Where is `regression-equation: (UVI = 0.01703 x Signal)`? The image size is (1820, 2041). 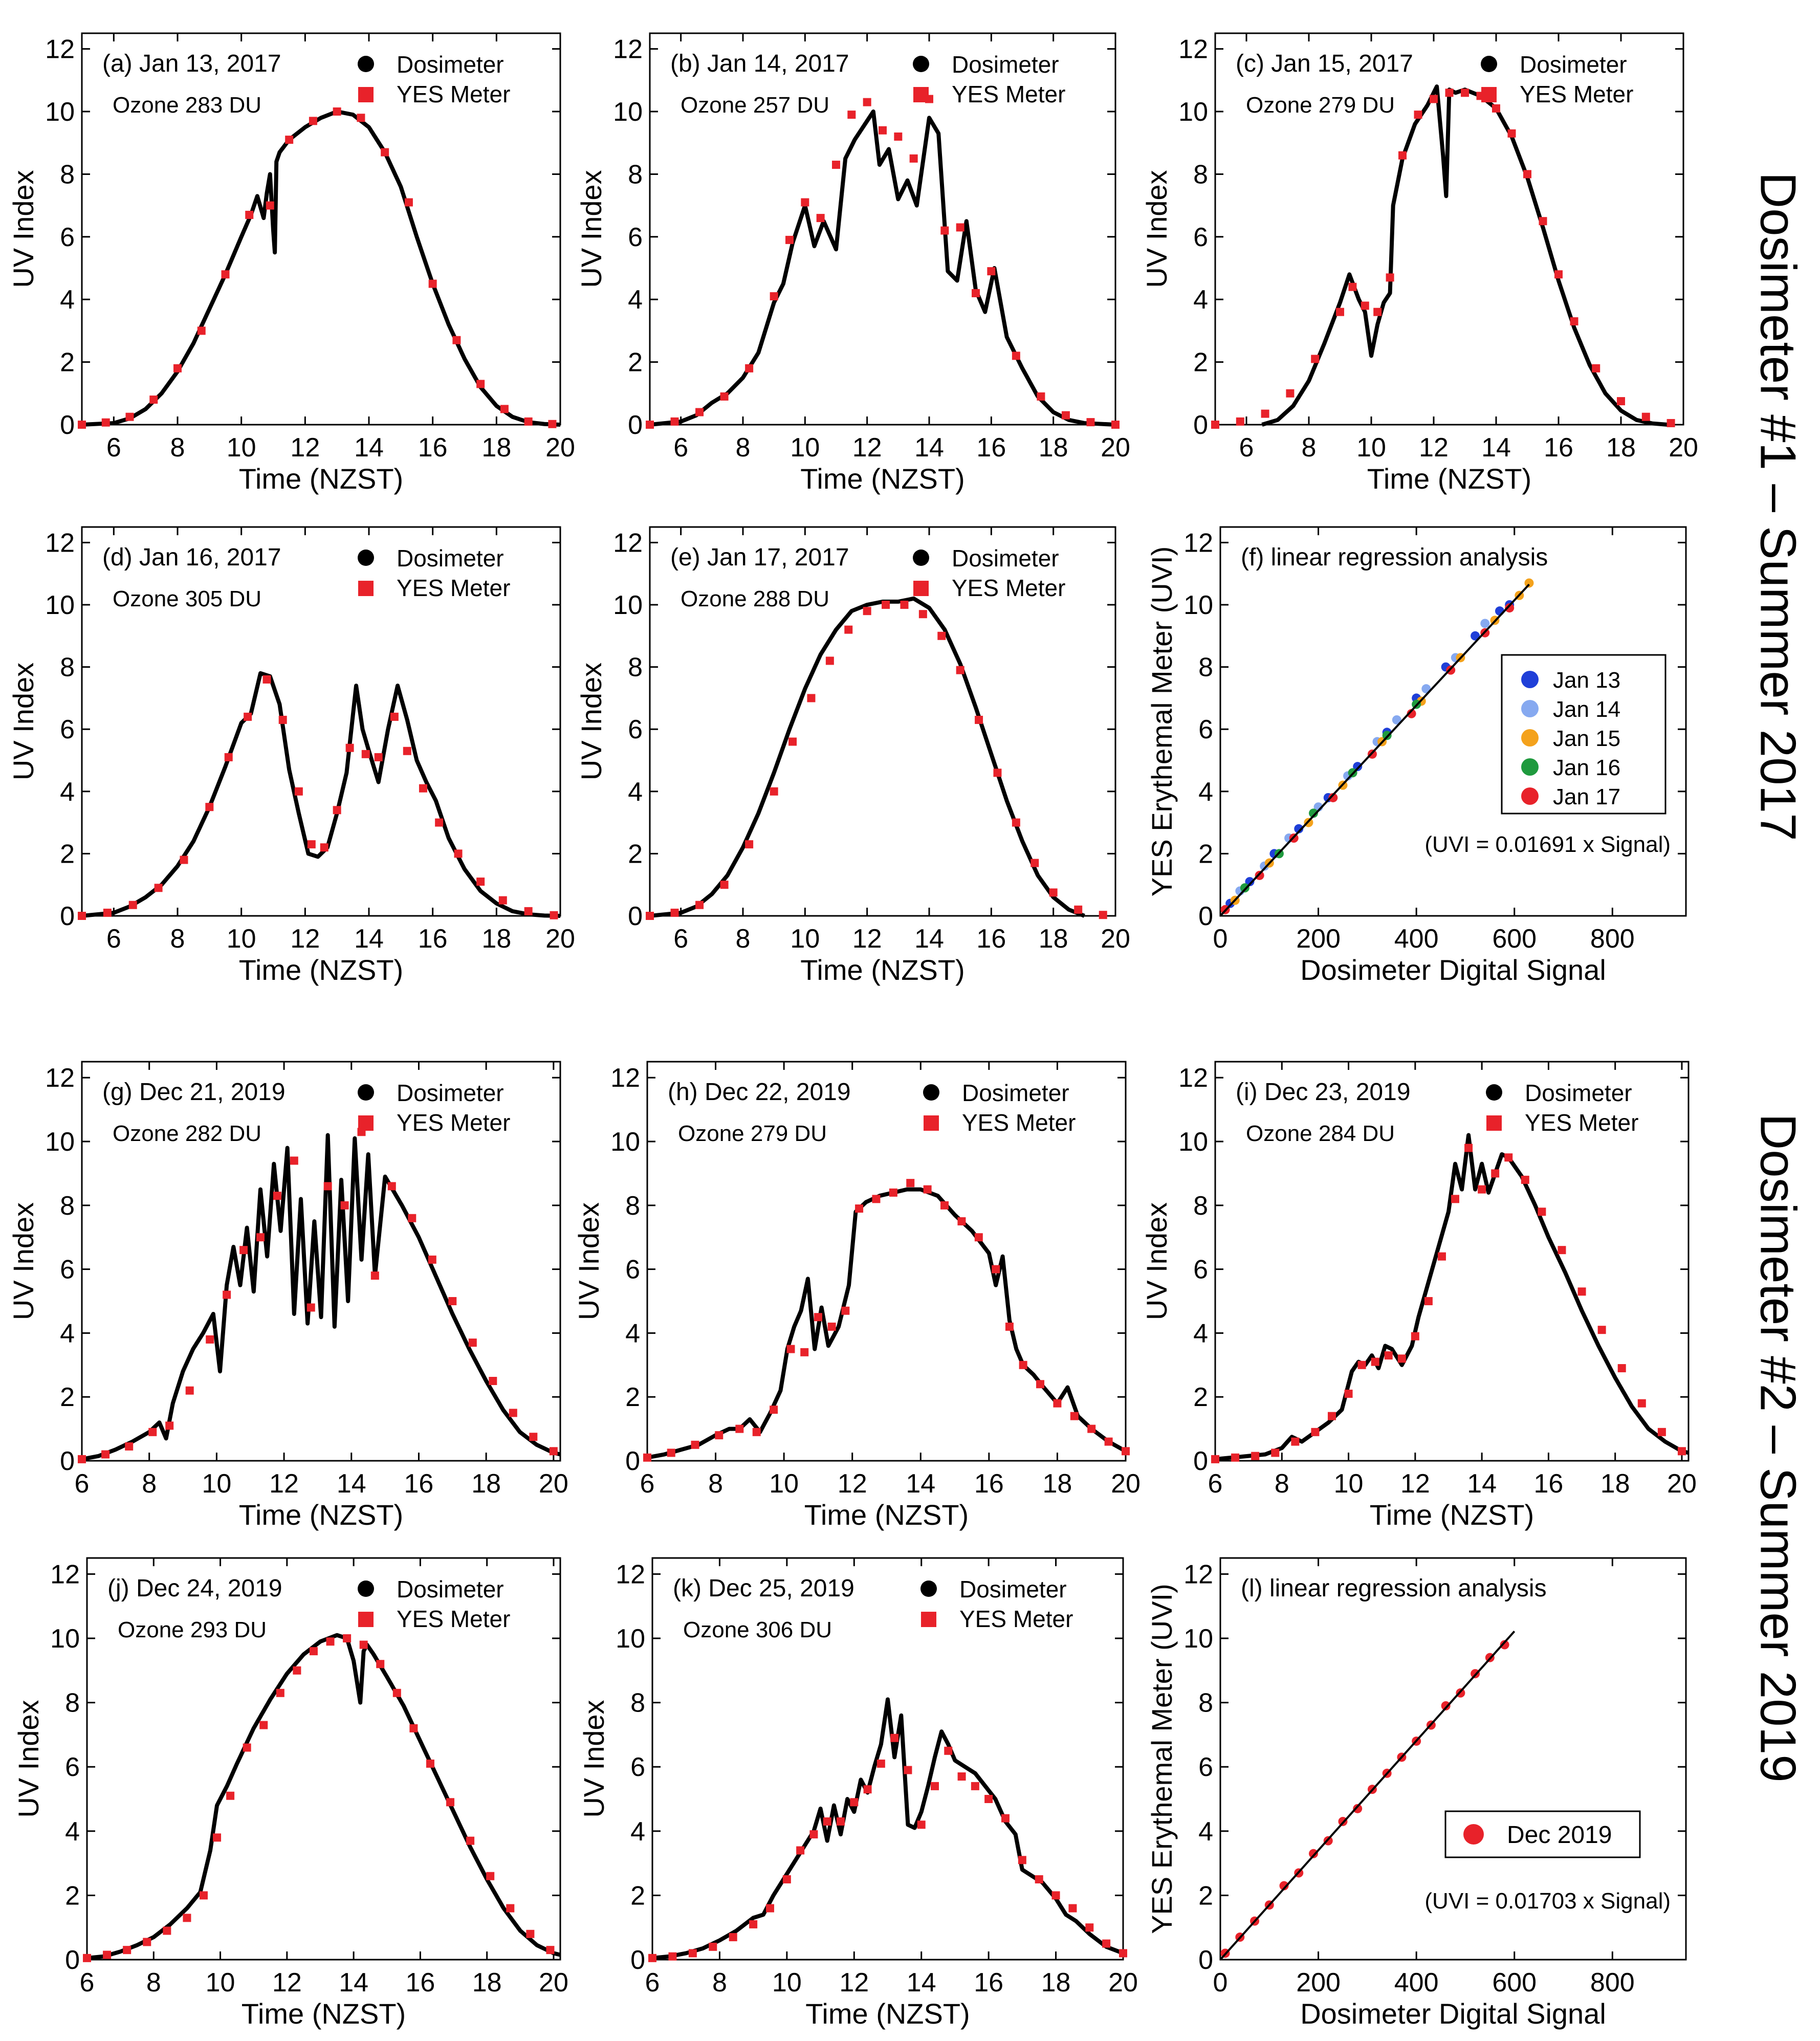 regression-equation: (UVI = 0.01703 x Signal) is located at coordinates (1547, 1902).